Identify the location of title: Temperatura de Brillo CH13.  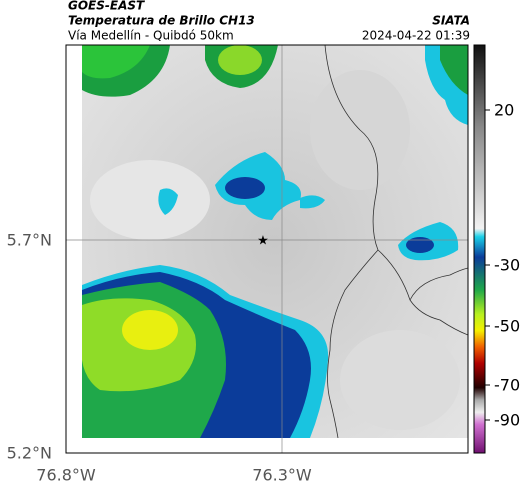
(161, 21).